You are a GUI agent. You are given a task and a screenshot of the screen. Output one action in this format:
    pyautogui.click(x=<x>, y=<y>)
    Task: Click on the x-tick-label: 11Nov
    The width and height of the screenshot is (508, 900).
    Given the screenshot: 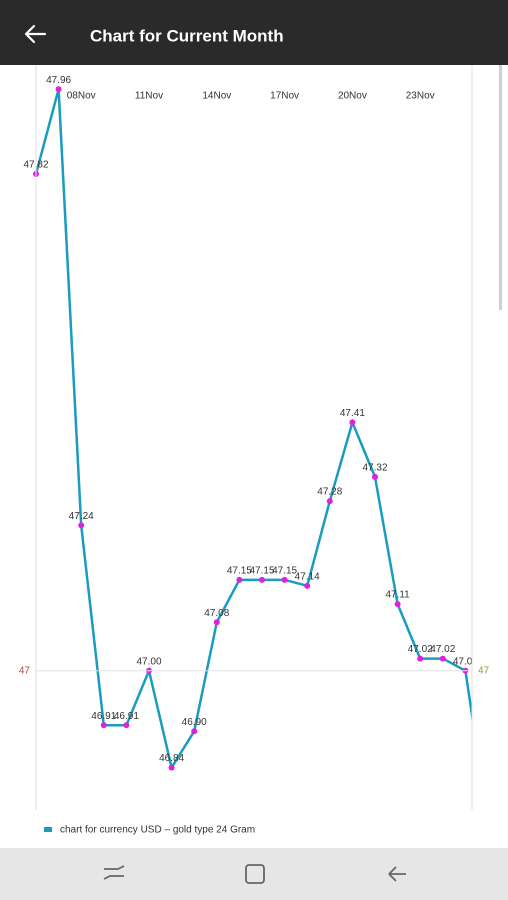 What is the action you would take?
    pyautogui.click(x=149, y=96)
    